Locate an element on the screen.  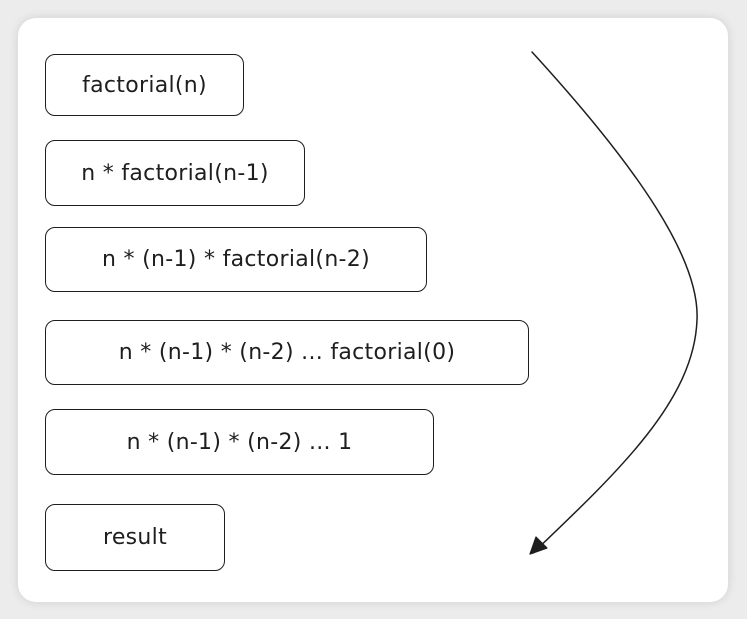
step-box-n-times-factorial-n-minus-1: n * factorial(n-1) is located at coordinates (175, 173).